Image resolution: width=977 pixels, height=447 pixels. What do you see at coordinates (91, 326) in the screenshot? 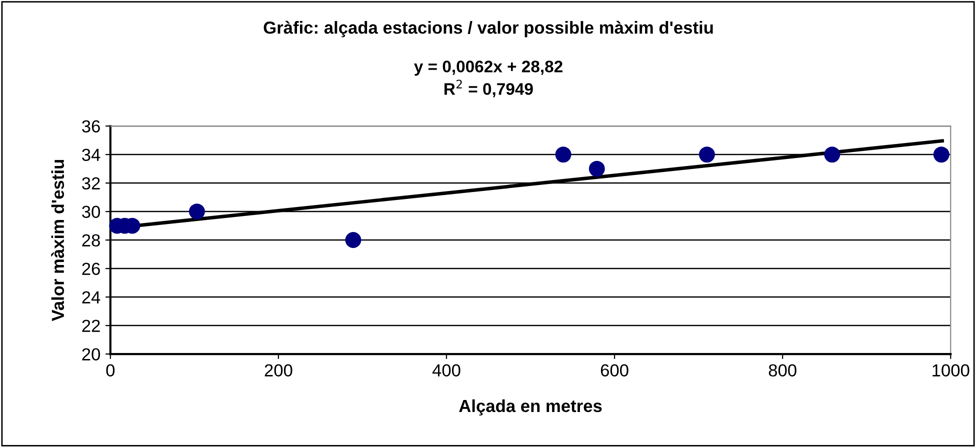
I see `y-tick-label: 22` at bounding box center [91, 326].